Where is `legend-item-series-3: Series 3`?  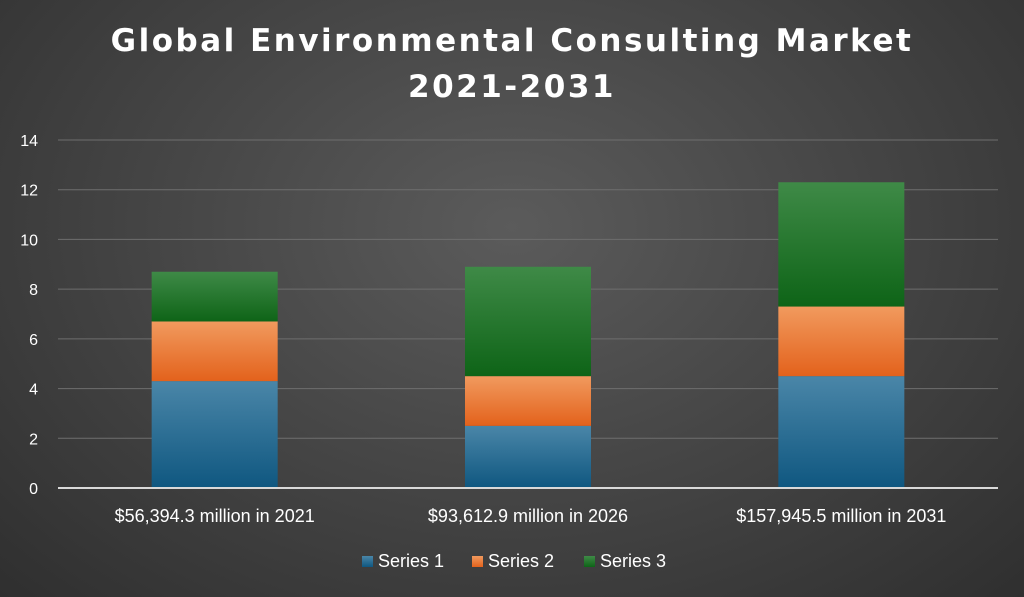
legend-item-series-3: Series 3 is located at coordinates (625, 561).